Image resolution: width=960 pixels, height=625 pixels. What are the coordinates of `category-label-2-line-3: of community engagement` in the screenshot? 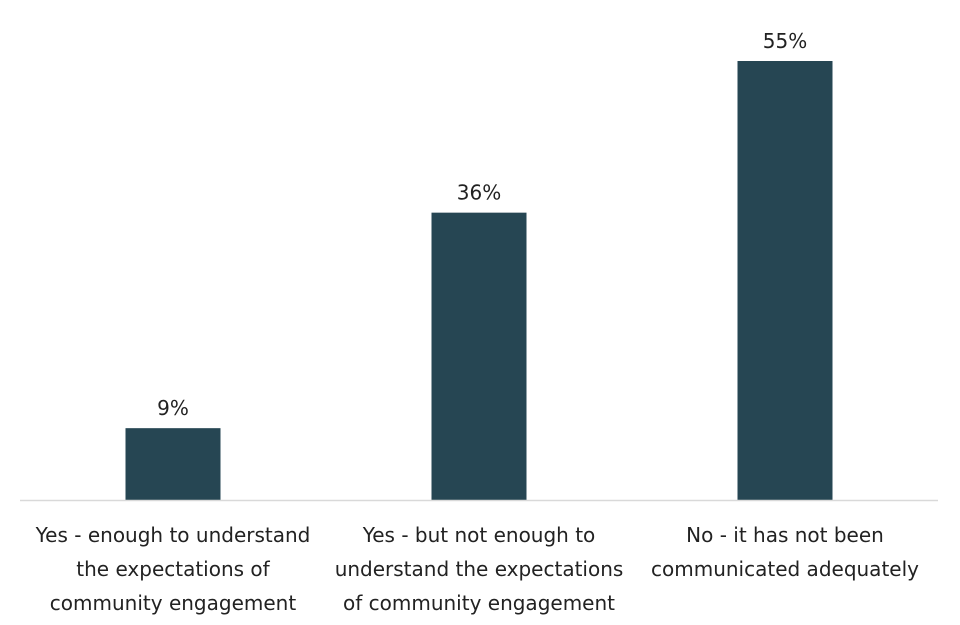 It's located at (479, 603).